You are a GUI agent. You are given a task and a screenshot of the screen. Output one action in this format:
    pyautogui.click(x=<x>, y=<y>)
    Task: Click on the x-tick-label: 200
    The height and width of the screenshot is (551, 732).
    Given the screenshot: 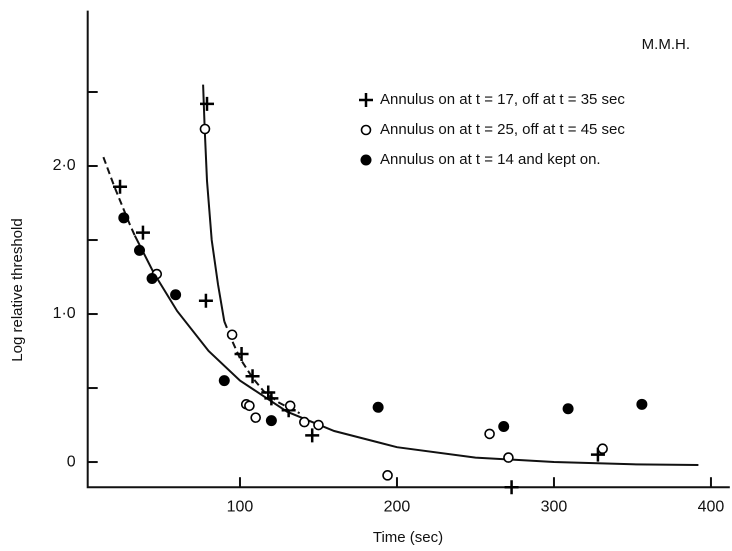 What is the action you would take?
    pyautogui.click(x=397, y=506)
    